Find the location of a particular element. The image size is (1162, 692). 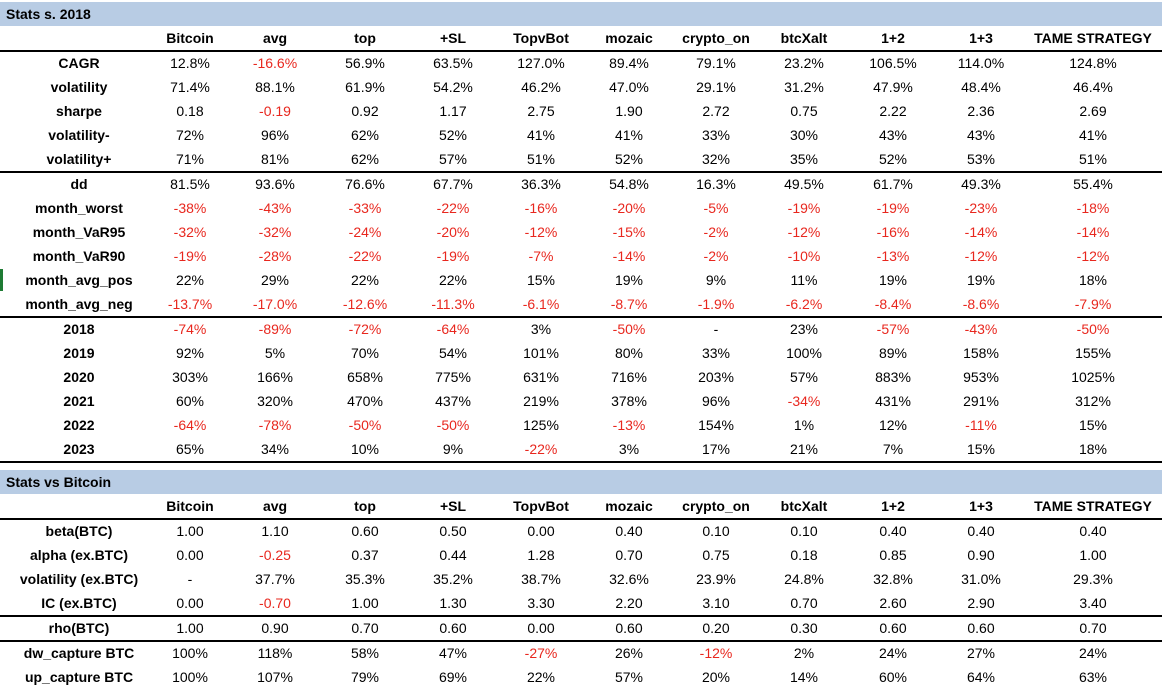

data-cell: 0.37 is located at coordinates (365, 555).